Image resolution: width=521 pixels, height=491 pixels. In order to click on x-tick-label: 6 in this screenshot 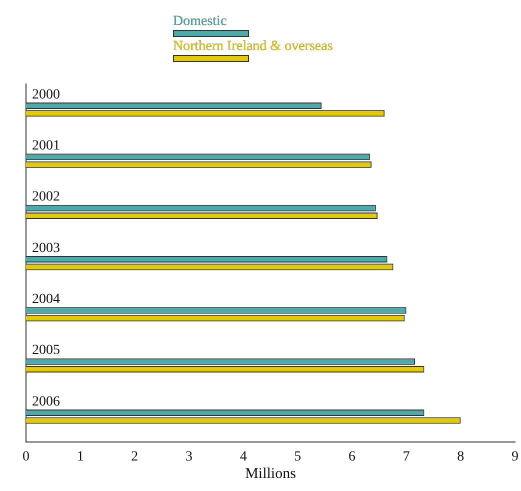, I will do `click(352, 456)`.